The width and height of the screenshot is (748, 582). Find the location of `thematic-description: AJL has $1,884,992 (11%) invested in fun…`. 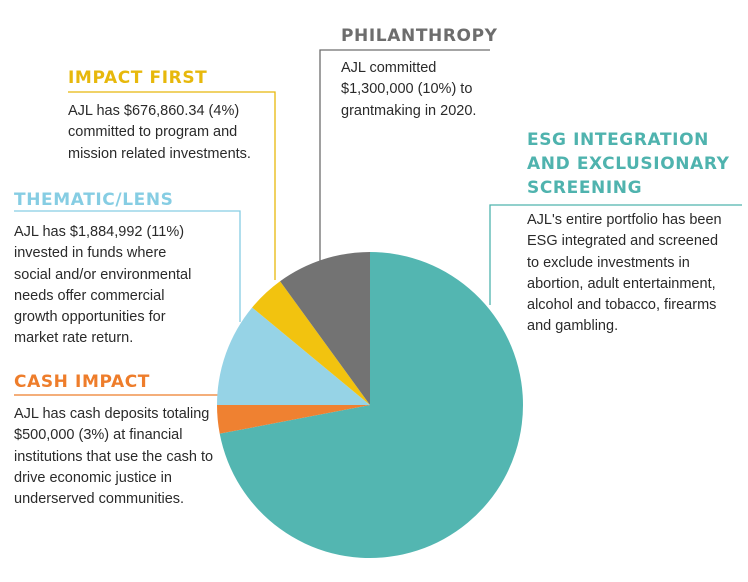

thematic-description: AJL has $1,884,992 (11%) invested in fun… is located at coordinates (103, 285).